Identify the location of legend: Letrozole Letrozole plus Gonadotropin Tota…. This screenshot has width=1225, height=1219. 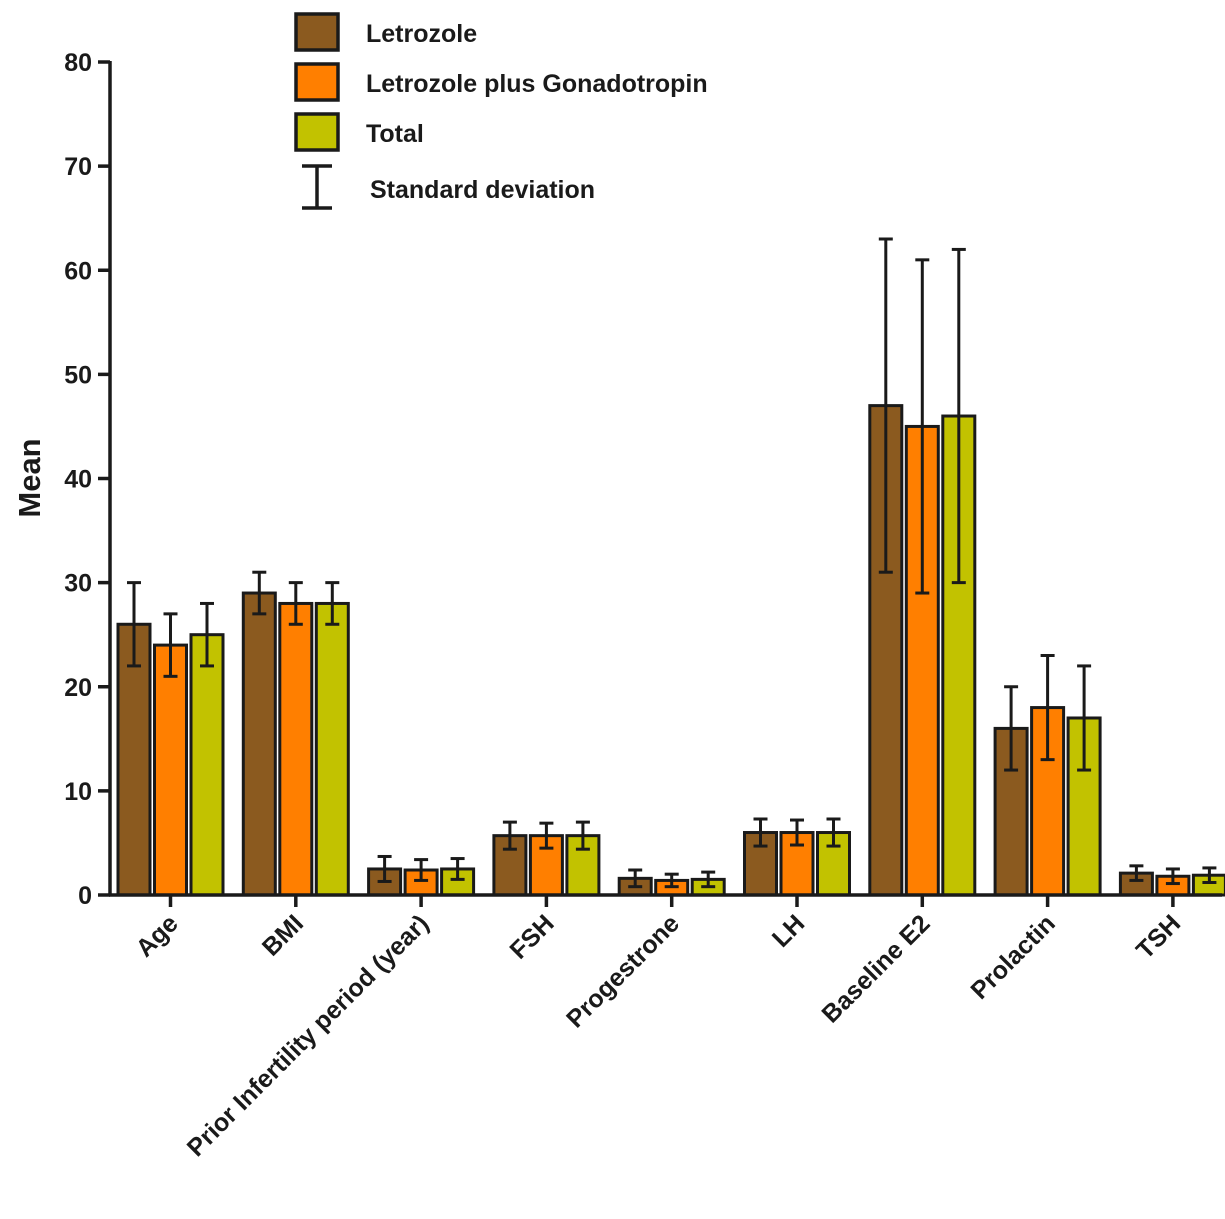
(501, 111).